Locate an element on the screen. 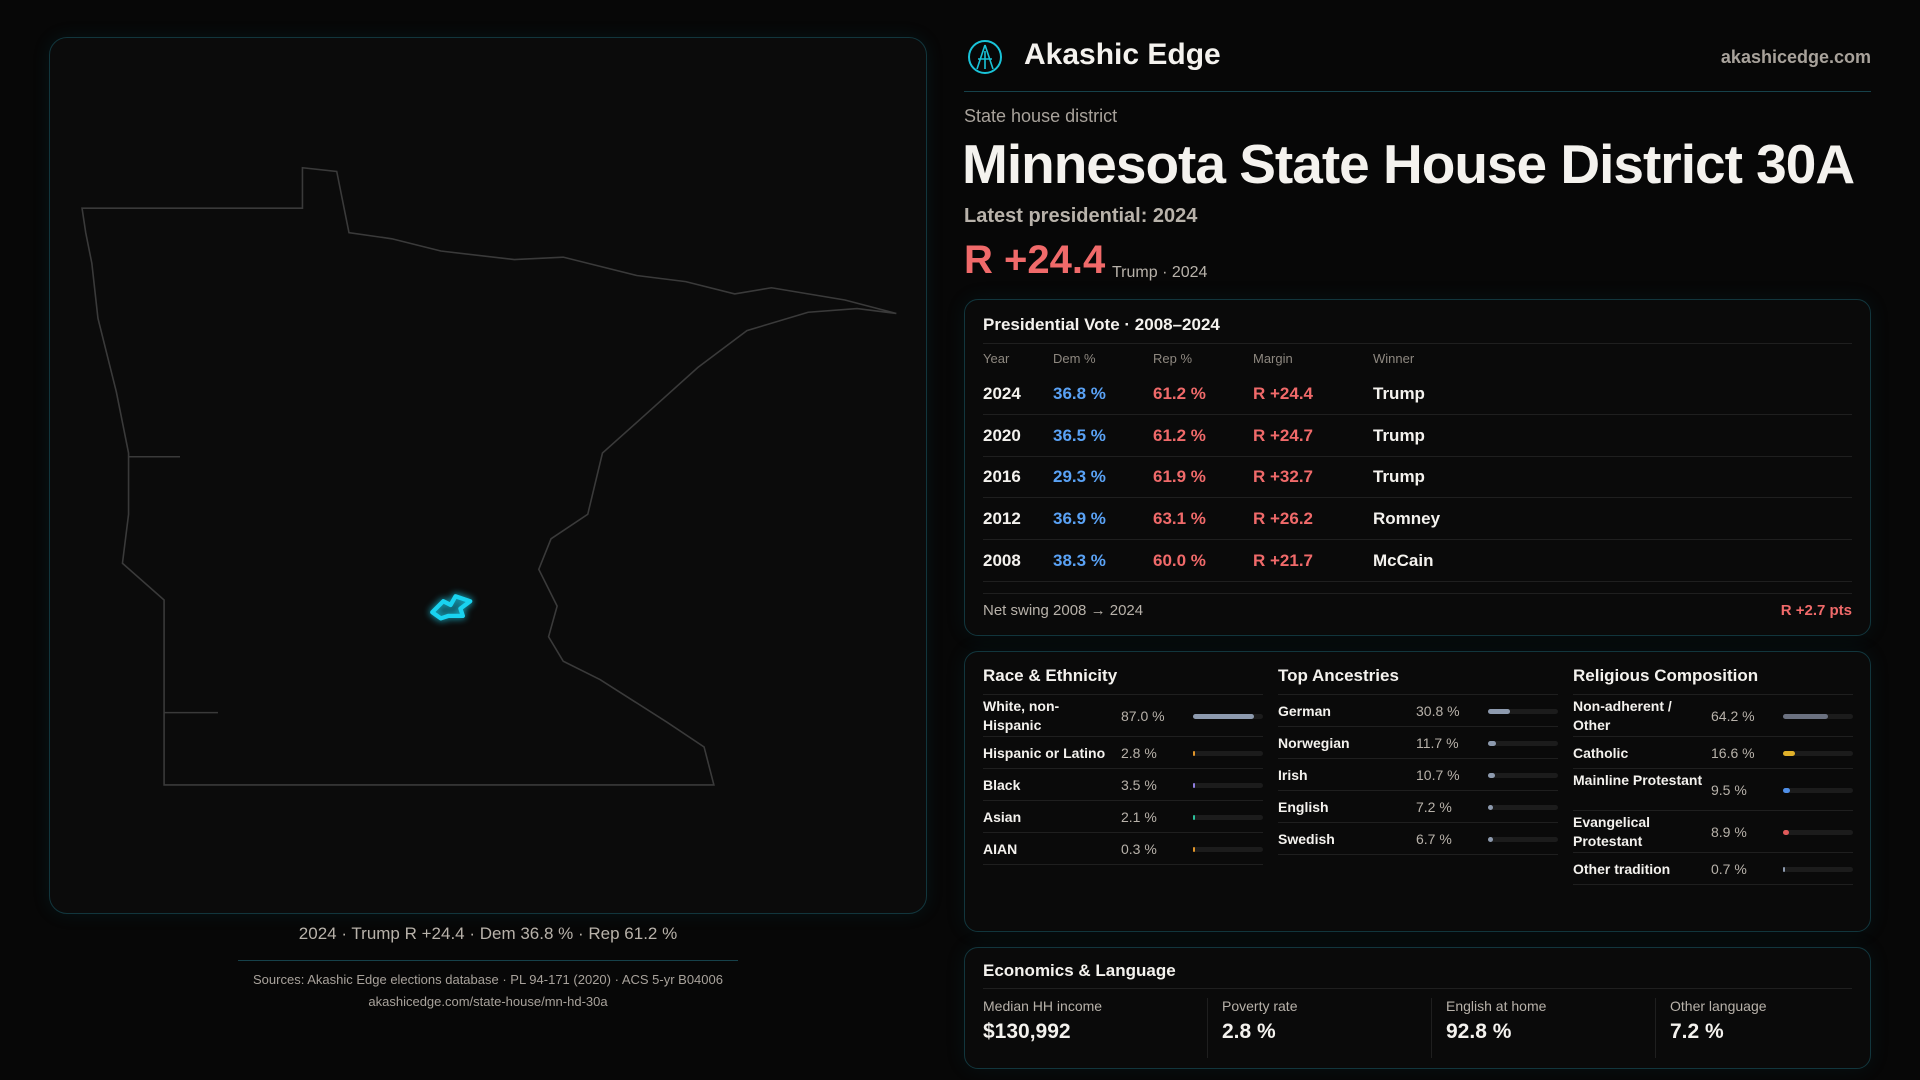  cell-margin: R +32.7 is located at coordinates (1283, 476).